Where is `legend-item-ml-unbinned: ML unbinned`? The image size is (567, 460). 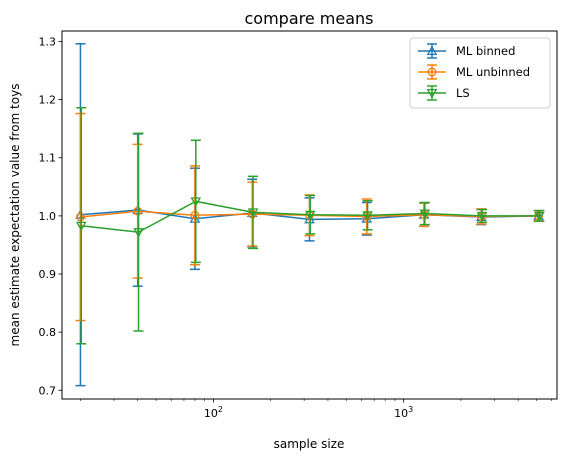 legend-item-ml-unbinned: ML unbinned is located at coordinates (474, 72).